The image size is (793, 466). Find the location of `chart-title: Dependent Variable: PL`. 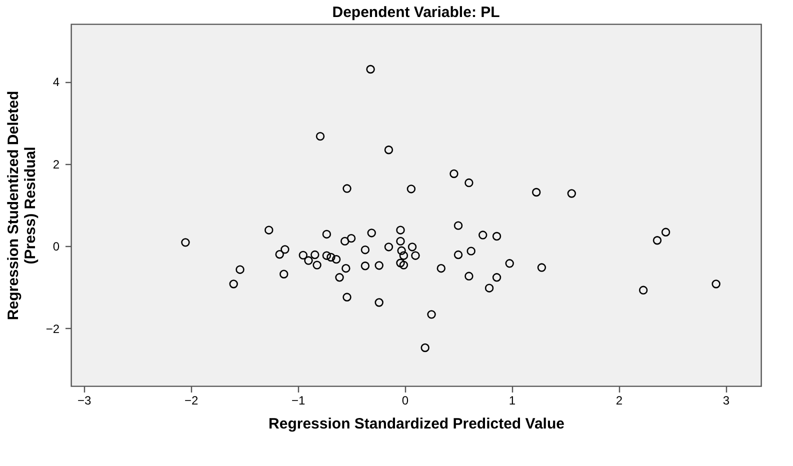

chart-title: Dependent Variable: PL is located at coordinates (416, 12).